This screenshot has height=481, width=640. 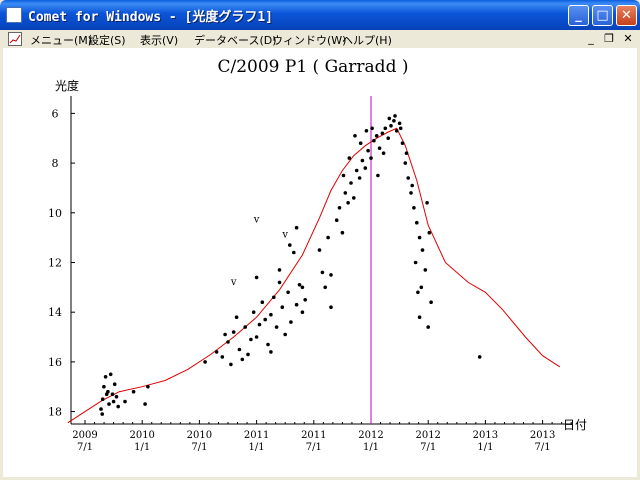 I want to click on menu-database: データベース(D), so click(x=235, y=40).